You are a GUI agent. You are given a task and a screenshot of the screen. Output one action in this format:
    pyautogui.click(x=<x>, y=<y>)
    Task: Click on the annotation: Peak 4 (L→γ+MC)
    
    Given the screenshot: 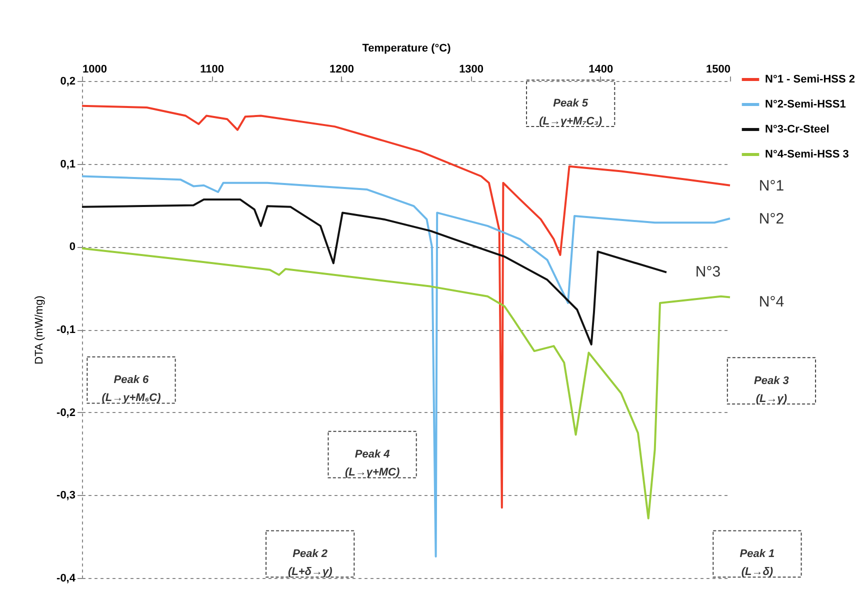 What is the action you would take?
    pyautogui.click(x=372, y=463)
    